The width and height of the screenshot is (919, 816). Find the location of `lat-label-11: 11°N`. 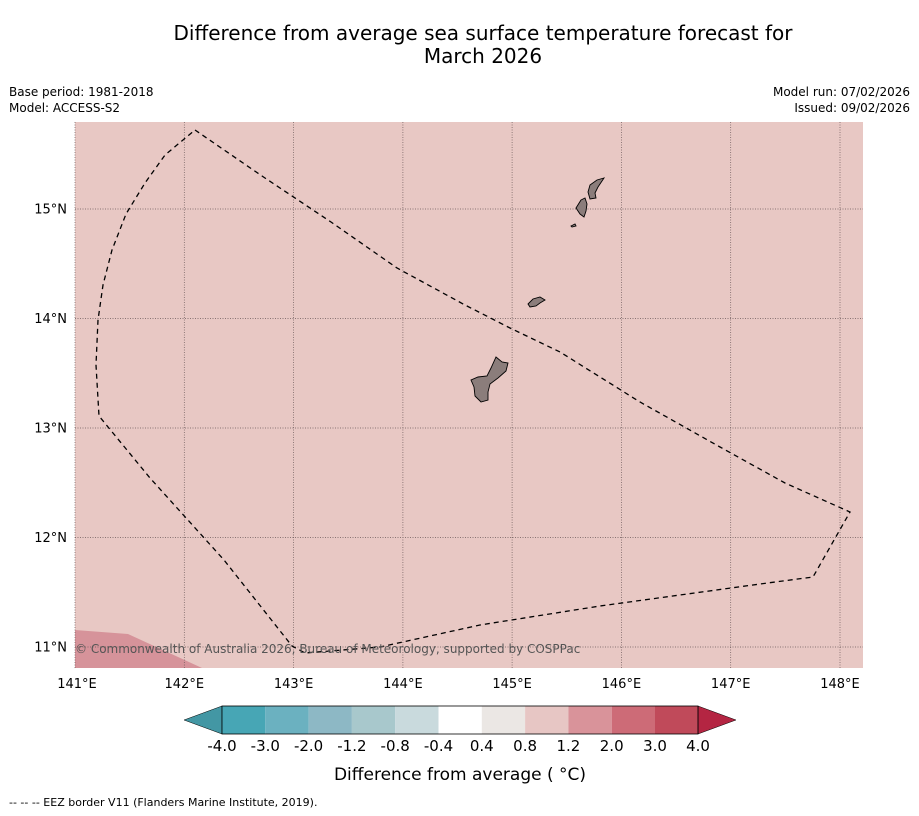

lat-label-11: 11°N is located at coordinates (50, 648).